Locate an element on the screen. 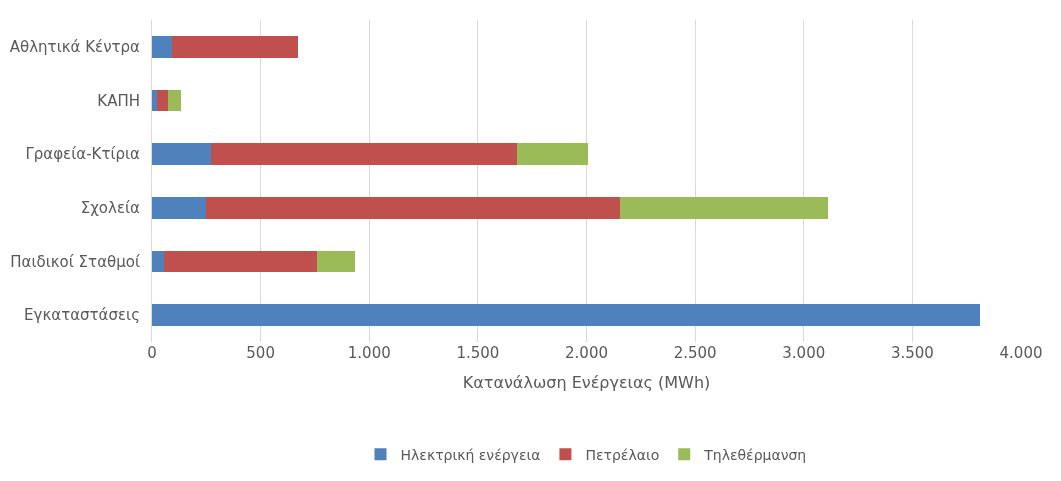 This screenshot has width=1061, height=481. legend-label: Πετρέλαιο is located at coordinates (622, 454).